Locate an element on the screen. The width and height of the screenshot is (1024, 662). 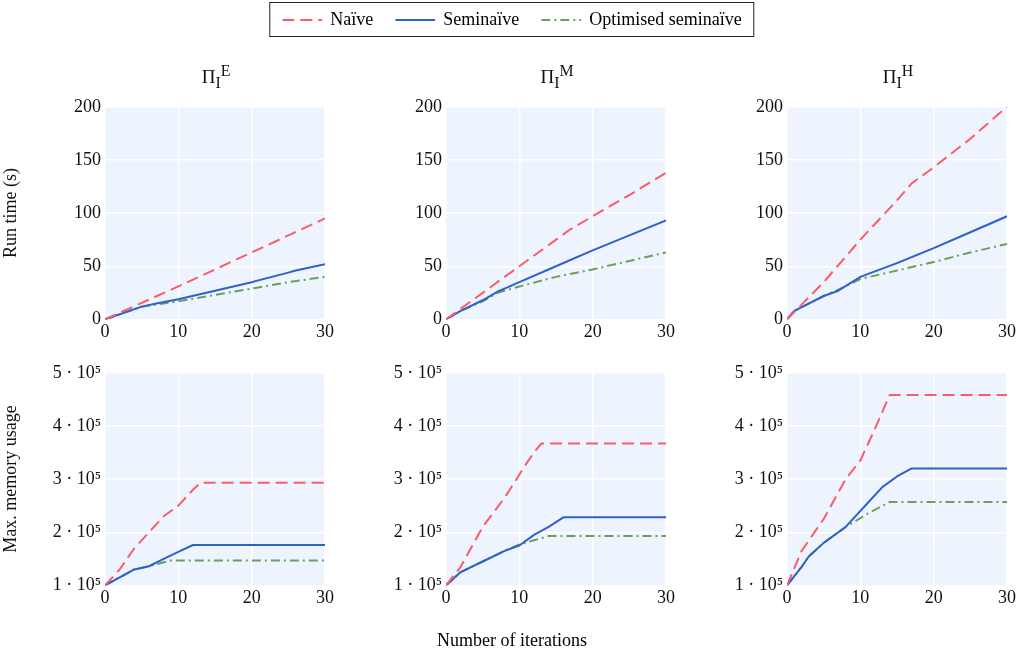
legend-label: Naïve is located at coordinates (352, 19).